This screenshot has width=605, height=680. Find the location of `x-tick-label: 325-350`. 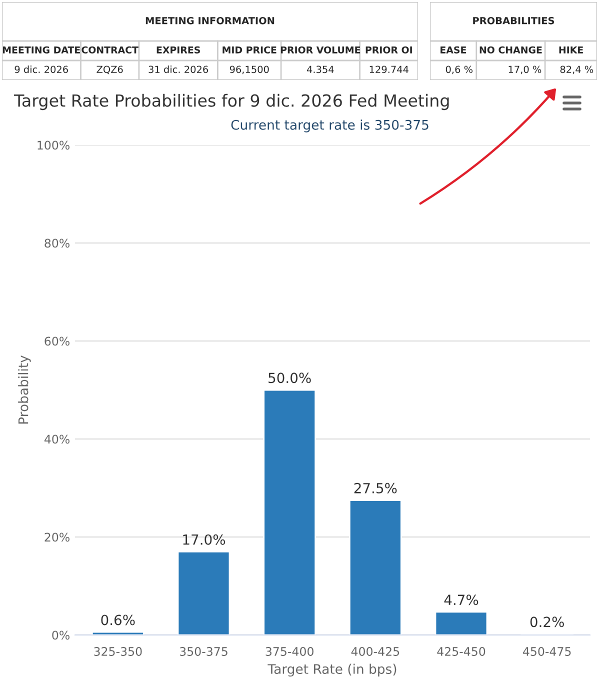

x-tick-label: 325-350 is located at coordinates (118, 651).